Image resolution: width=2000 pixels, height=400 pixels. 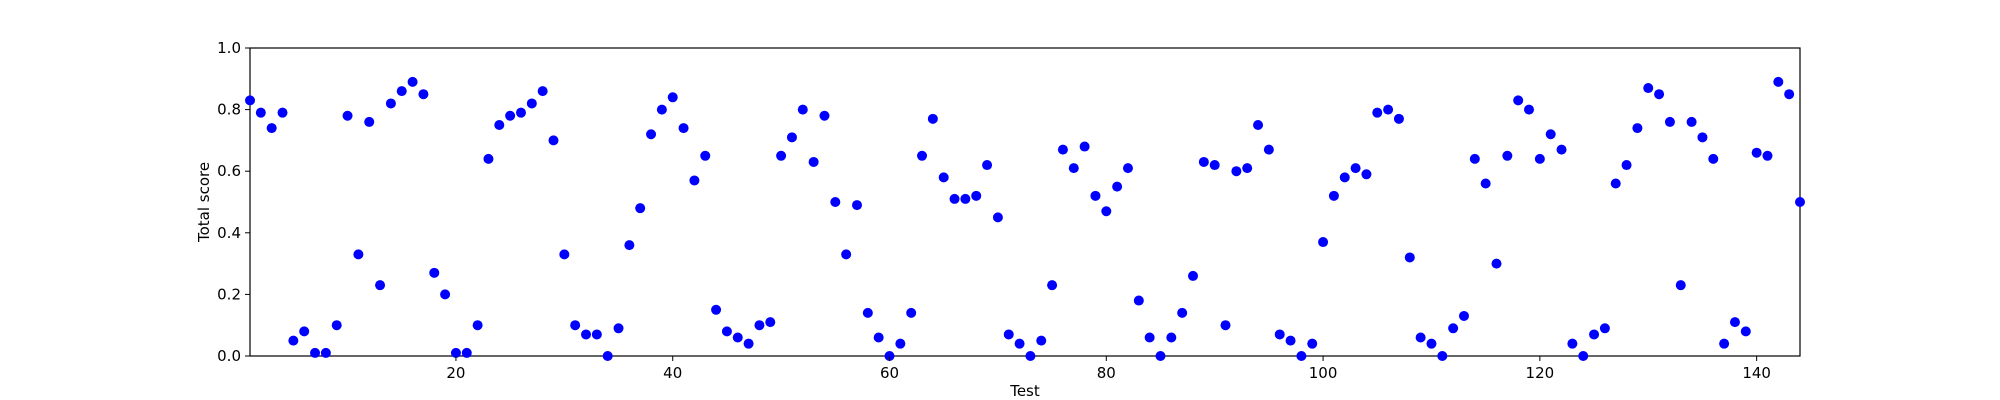 I want to click on y-tick-label: 0.8, so click(x=229, y=110).